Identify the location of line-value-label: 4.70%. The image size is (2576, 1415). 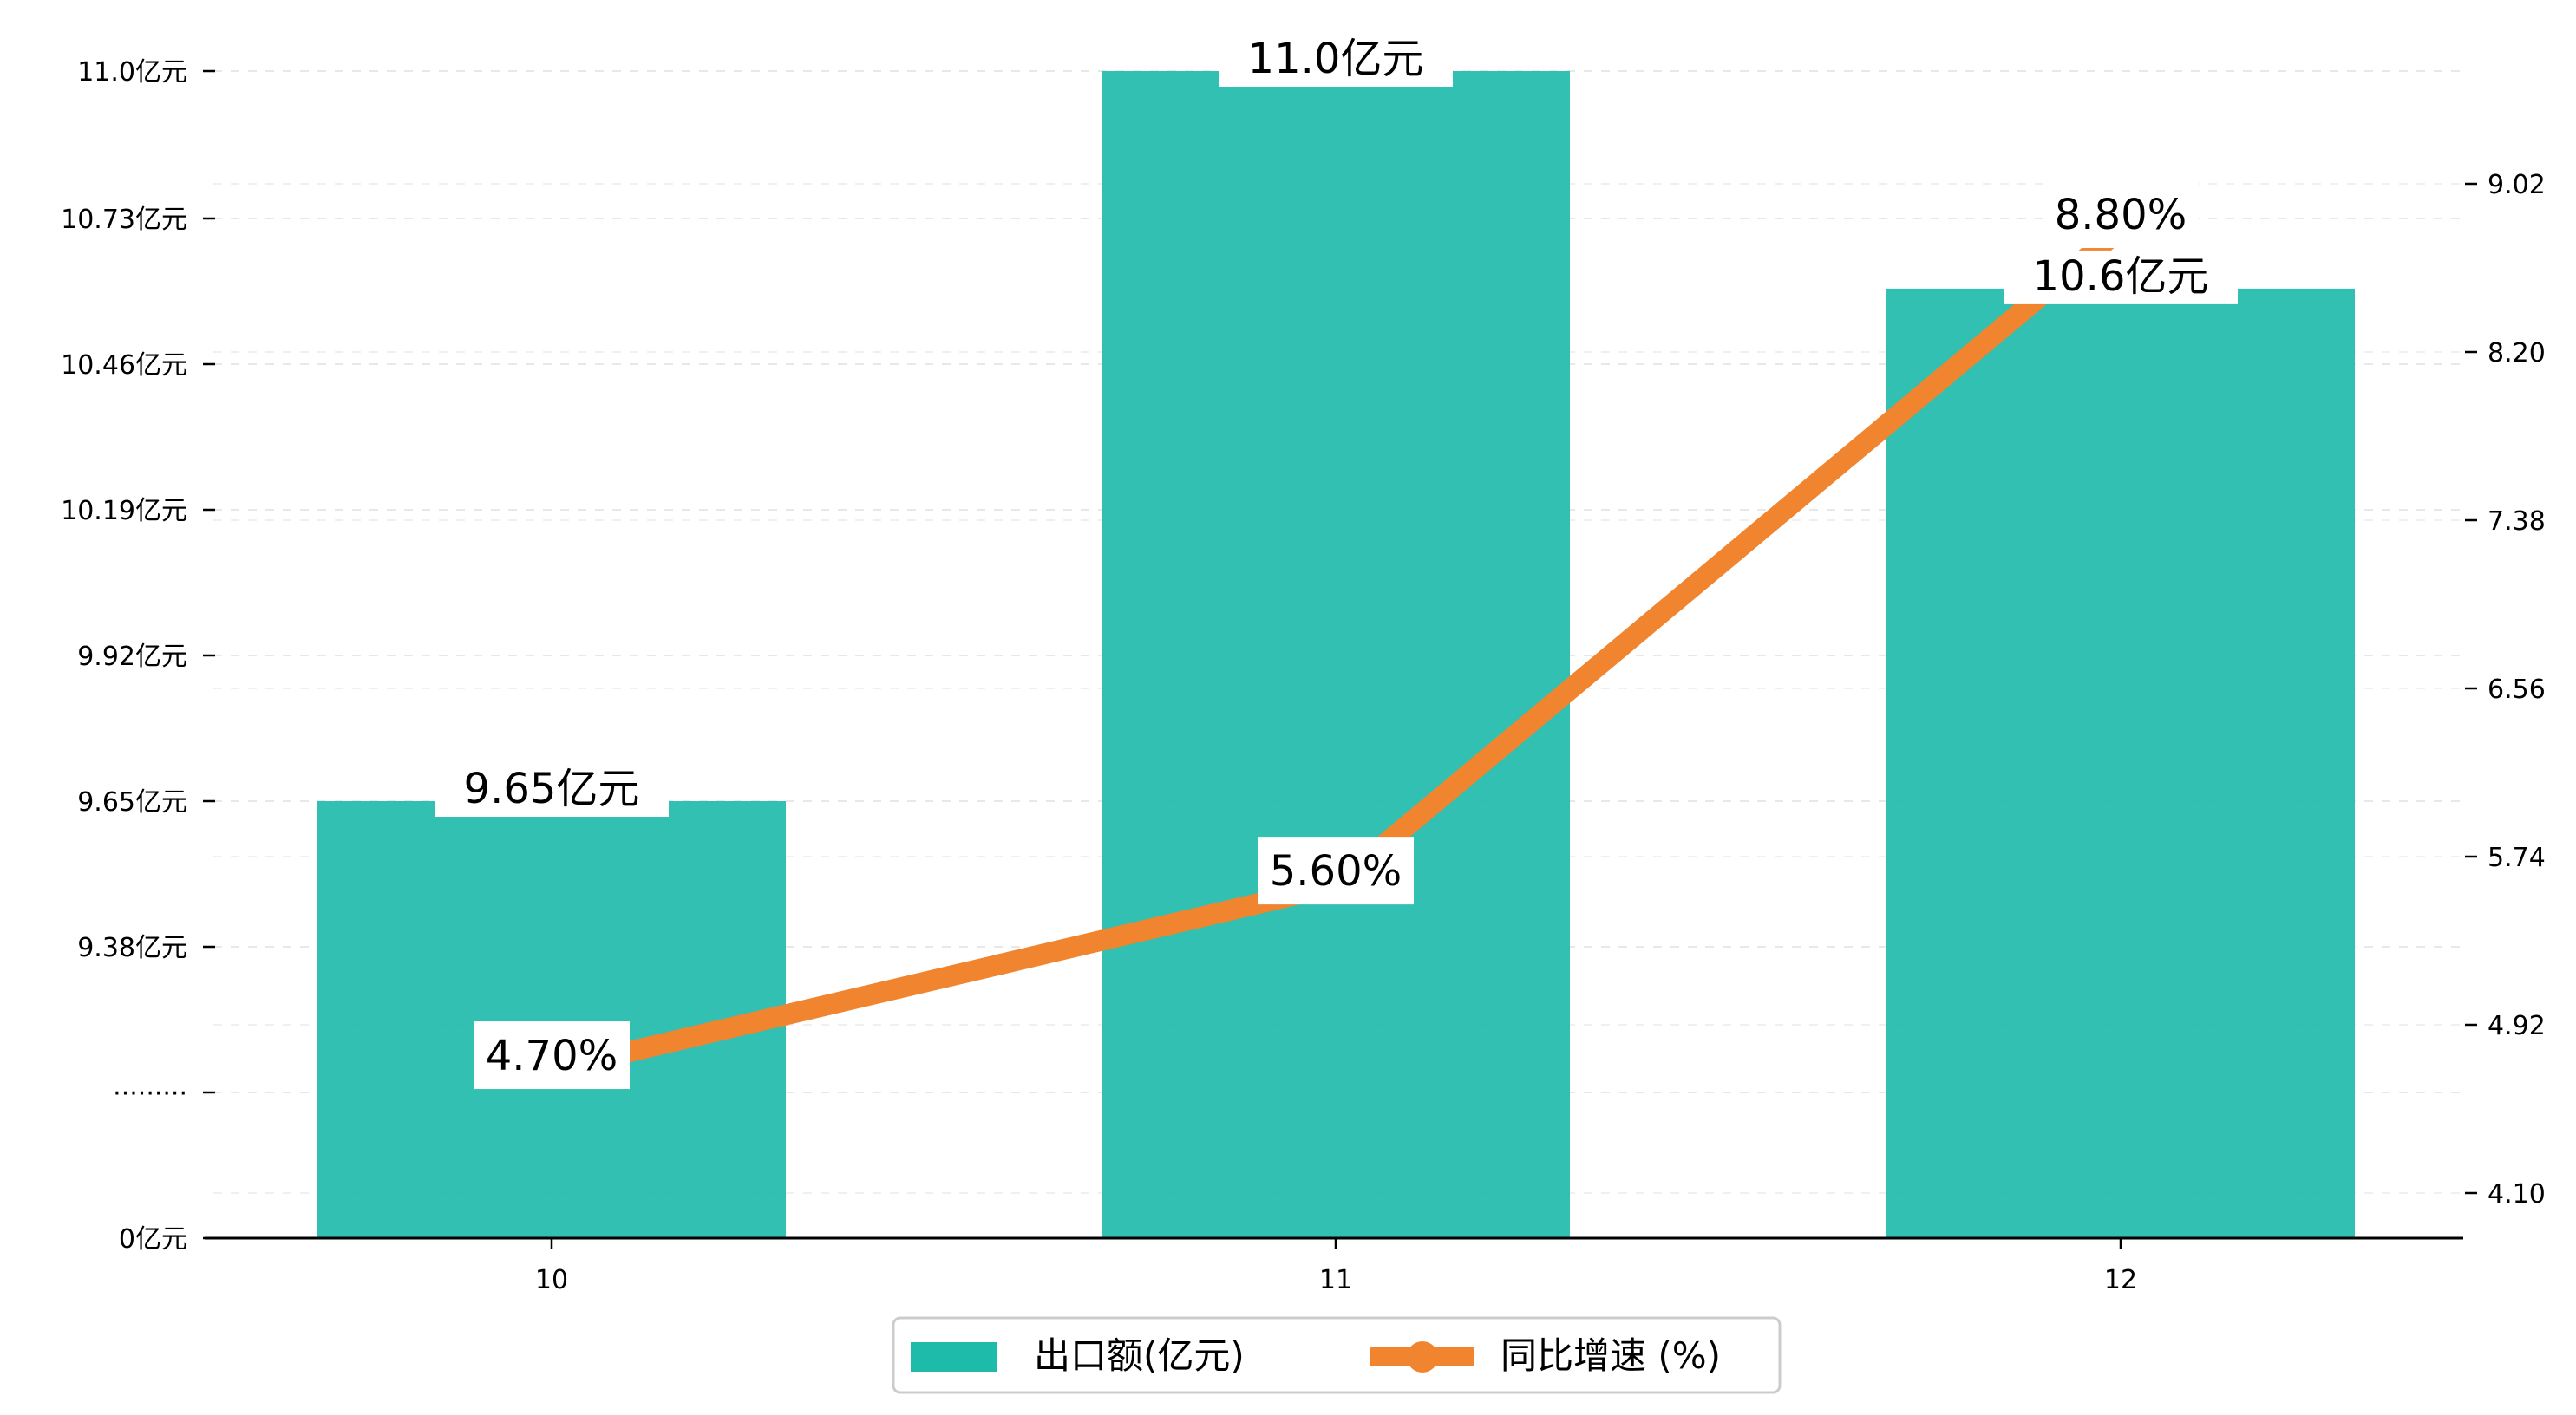
(552, 1056).